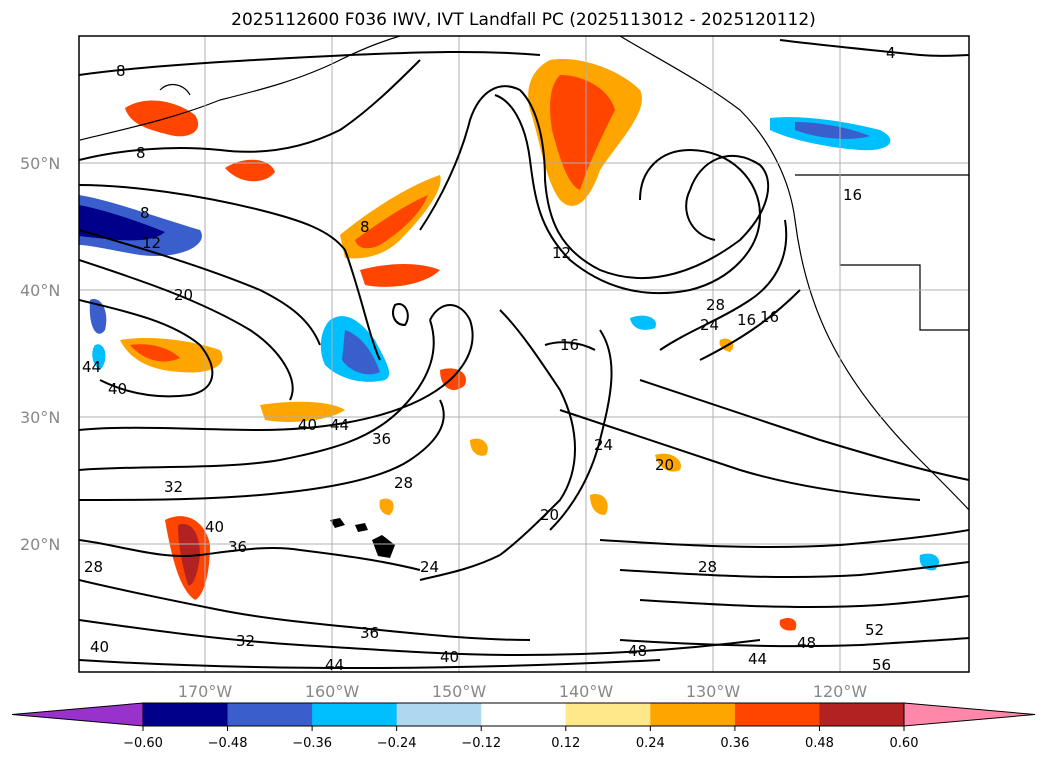 The width and height of the screenshot is (1047, 765). I want to click on svg-text: 52, so click(874, 630).